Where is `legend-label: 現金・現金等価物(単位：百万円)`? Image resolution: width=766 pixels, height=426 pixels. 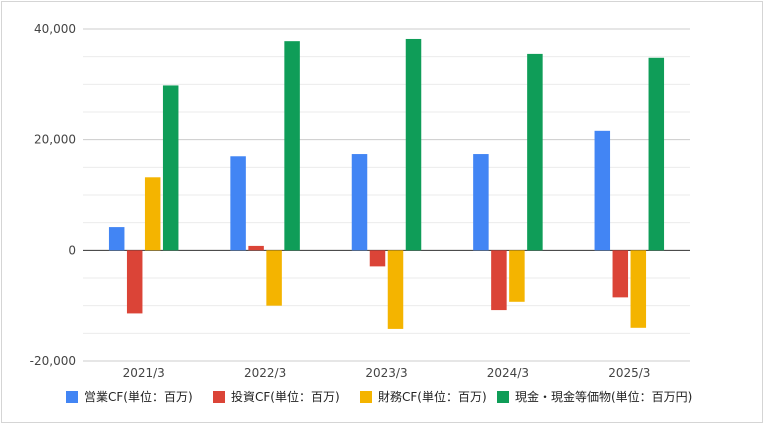
legend-label: 現金・現金等価物(単位：百万円) is located at coordinates (603, 396).